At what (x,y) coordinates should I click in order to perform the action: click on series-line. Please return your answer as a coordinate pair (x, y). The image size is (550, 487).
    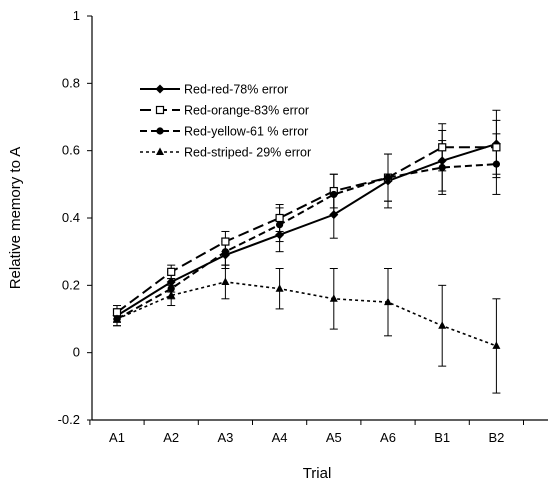
    Looking at the image, I should click on (306, 314).